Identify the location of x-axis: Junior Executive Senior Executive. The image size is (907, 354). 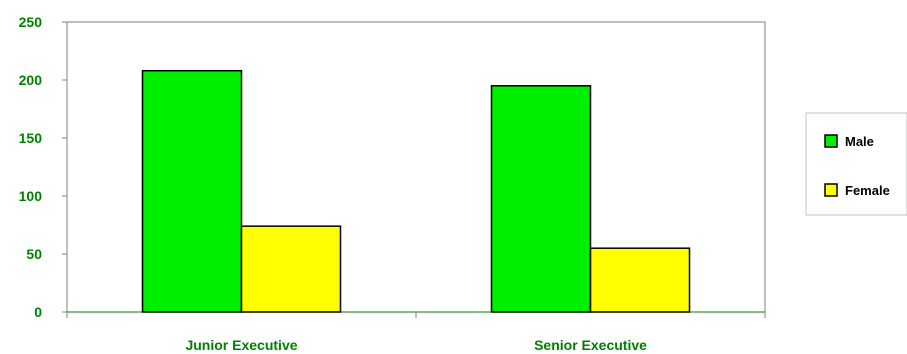
(416, 332).